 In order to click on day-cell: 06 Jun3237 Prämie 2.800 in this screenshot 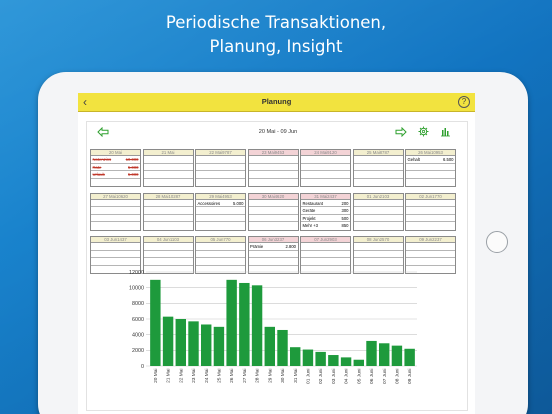, I will do `click(273, 255)`.